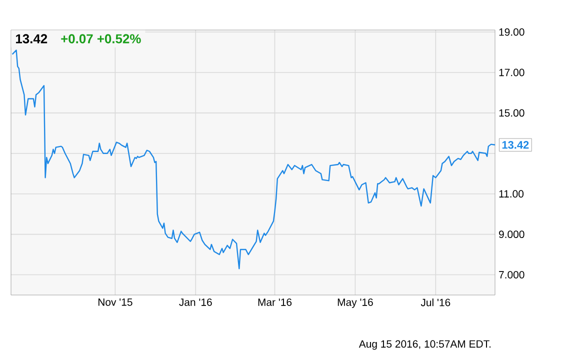  I want to click on text: Aug 15 2016, 10:57AM EDT., so click(424, 345).